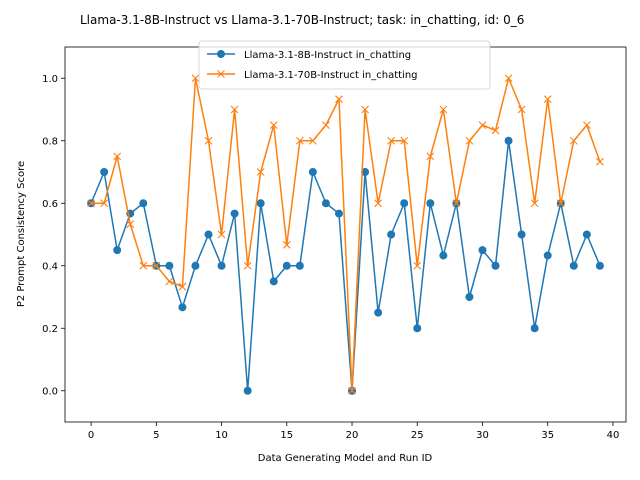  Describe the element at coordinates (482, 435) in the screenshot. I see `x-tick-label: 30` at that location.